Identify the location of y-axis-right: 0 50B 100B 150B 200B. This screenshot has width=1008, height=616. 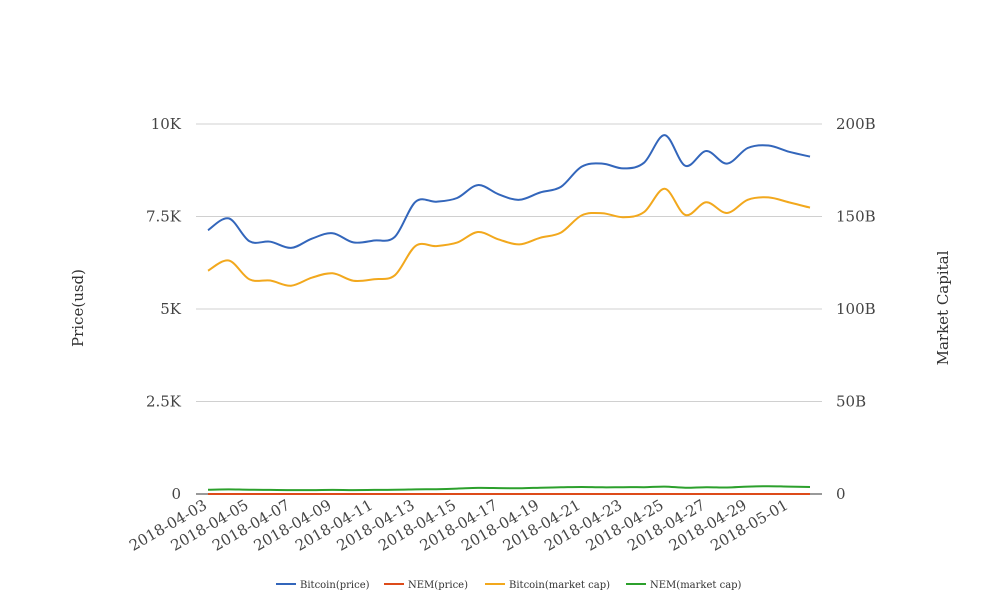
(856, 309).